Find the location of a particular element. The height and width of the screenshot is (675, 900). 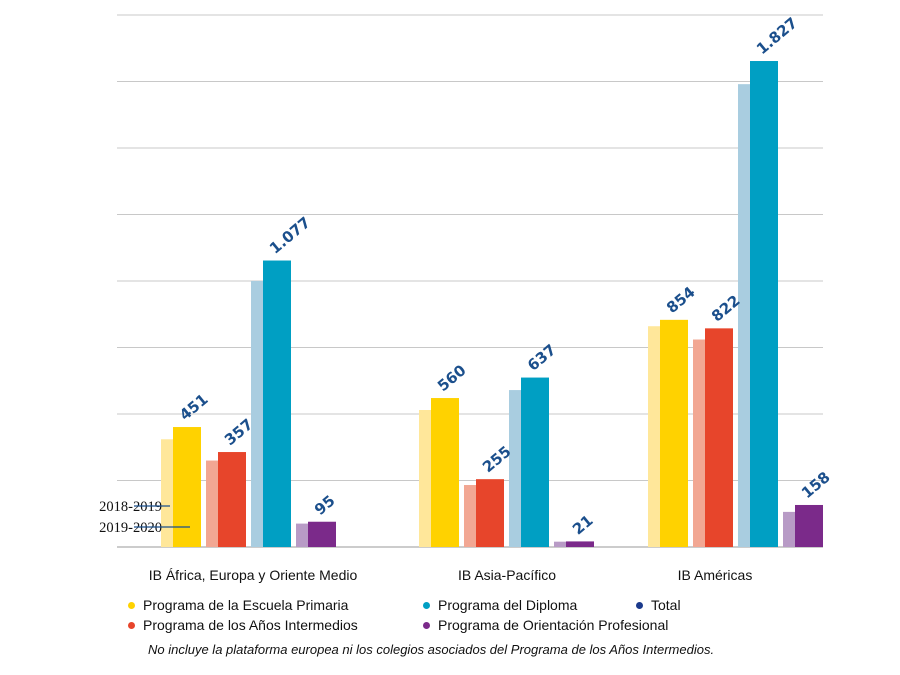

legend-item-pep: Programa de la Escuela Primaria is located at coordinates (238, 605).